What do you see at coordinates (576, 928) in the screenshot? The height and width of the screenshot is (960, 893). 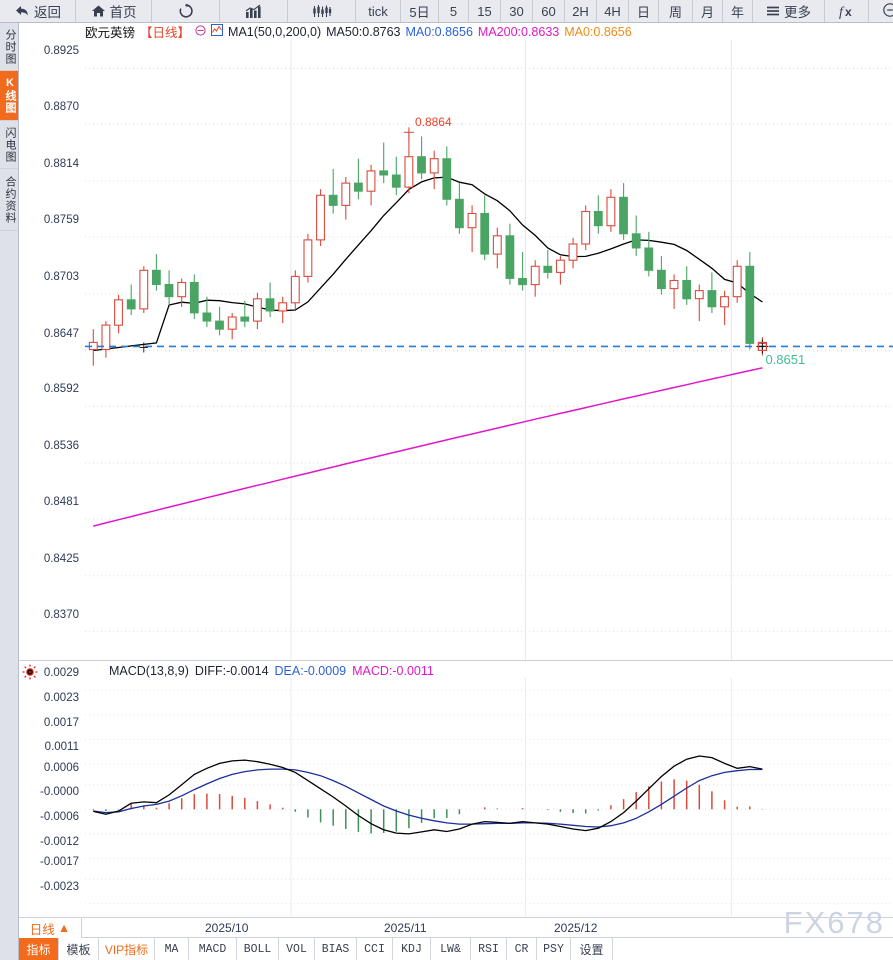 I see `date-axis-label: 2025/12` at bounding box center [576, 928].